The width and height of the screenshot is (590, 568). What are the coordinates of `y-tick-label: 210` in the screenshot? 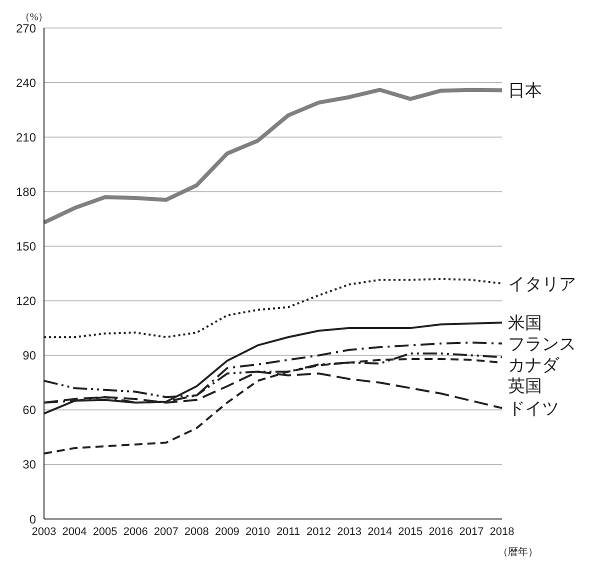 It's located at (26, 137).